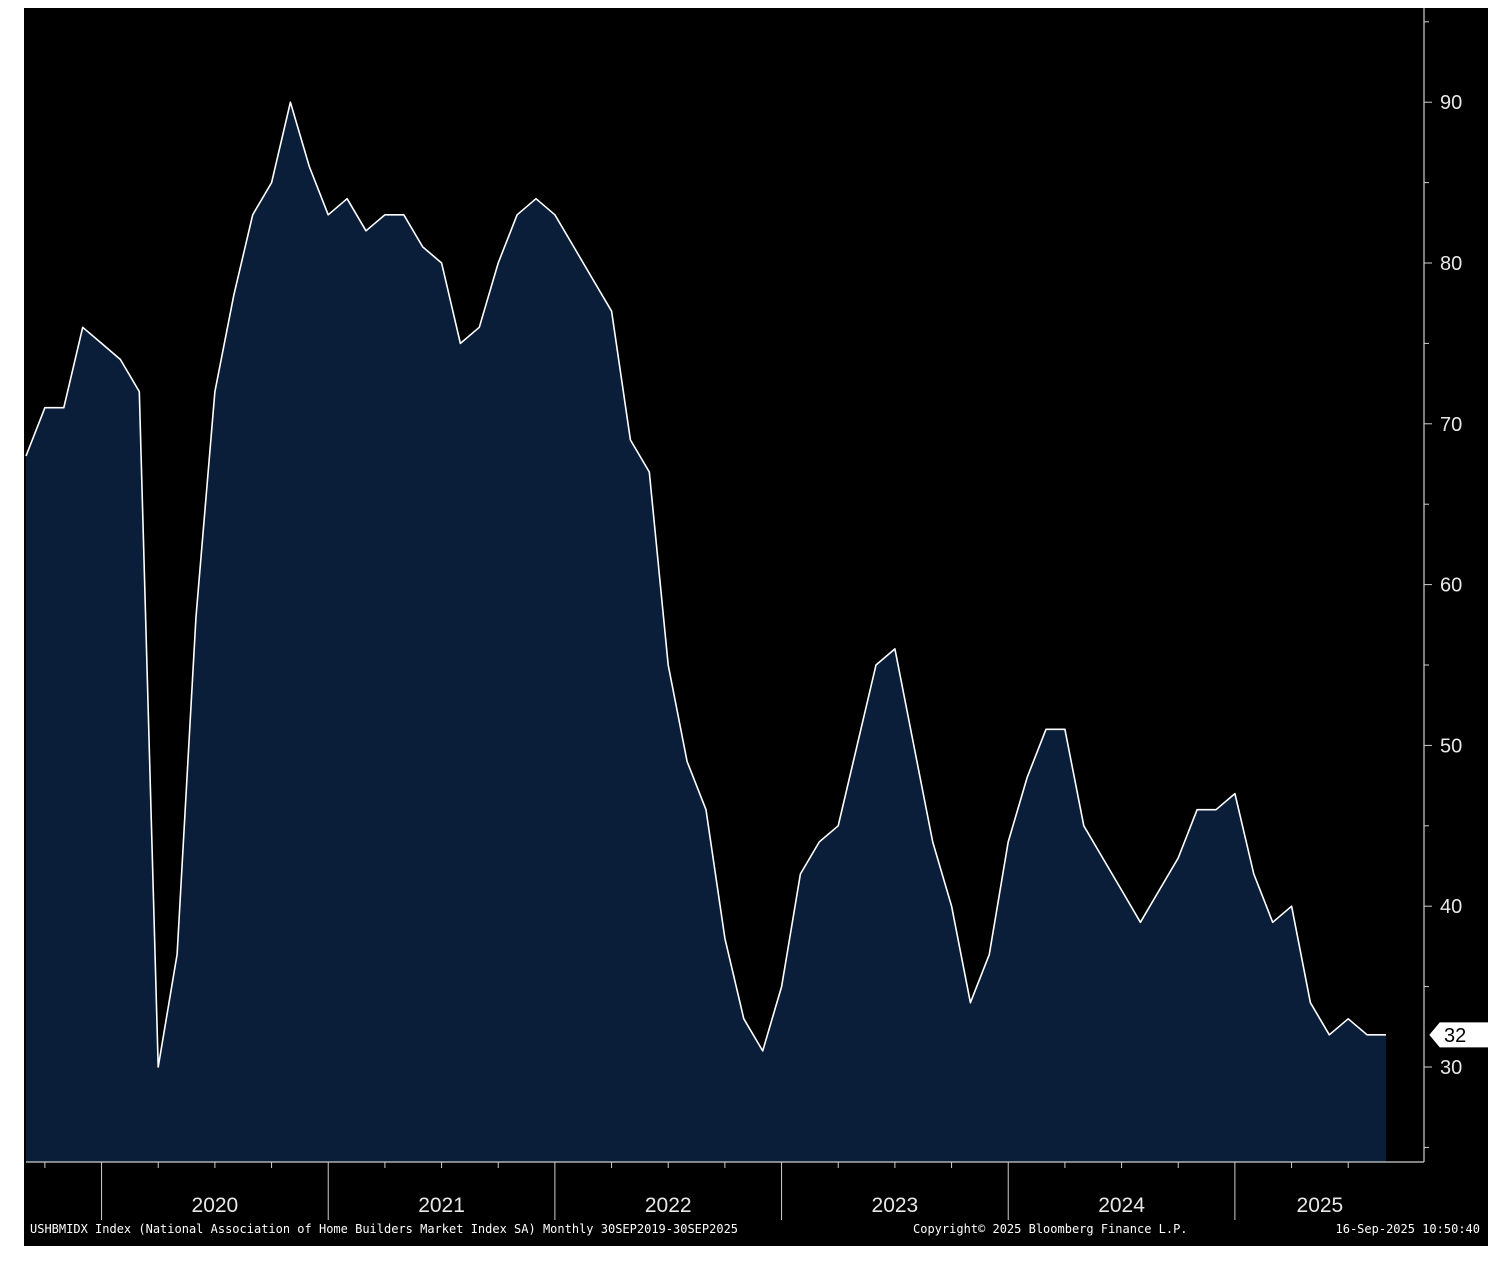 Image resolution: width=1496 pixels, height=1262 pixels. What do you see at coordinates (1451, 425) in the screenshot?
I see `y-tick-label: 70` at bounding box center [1451, 425].